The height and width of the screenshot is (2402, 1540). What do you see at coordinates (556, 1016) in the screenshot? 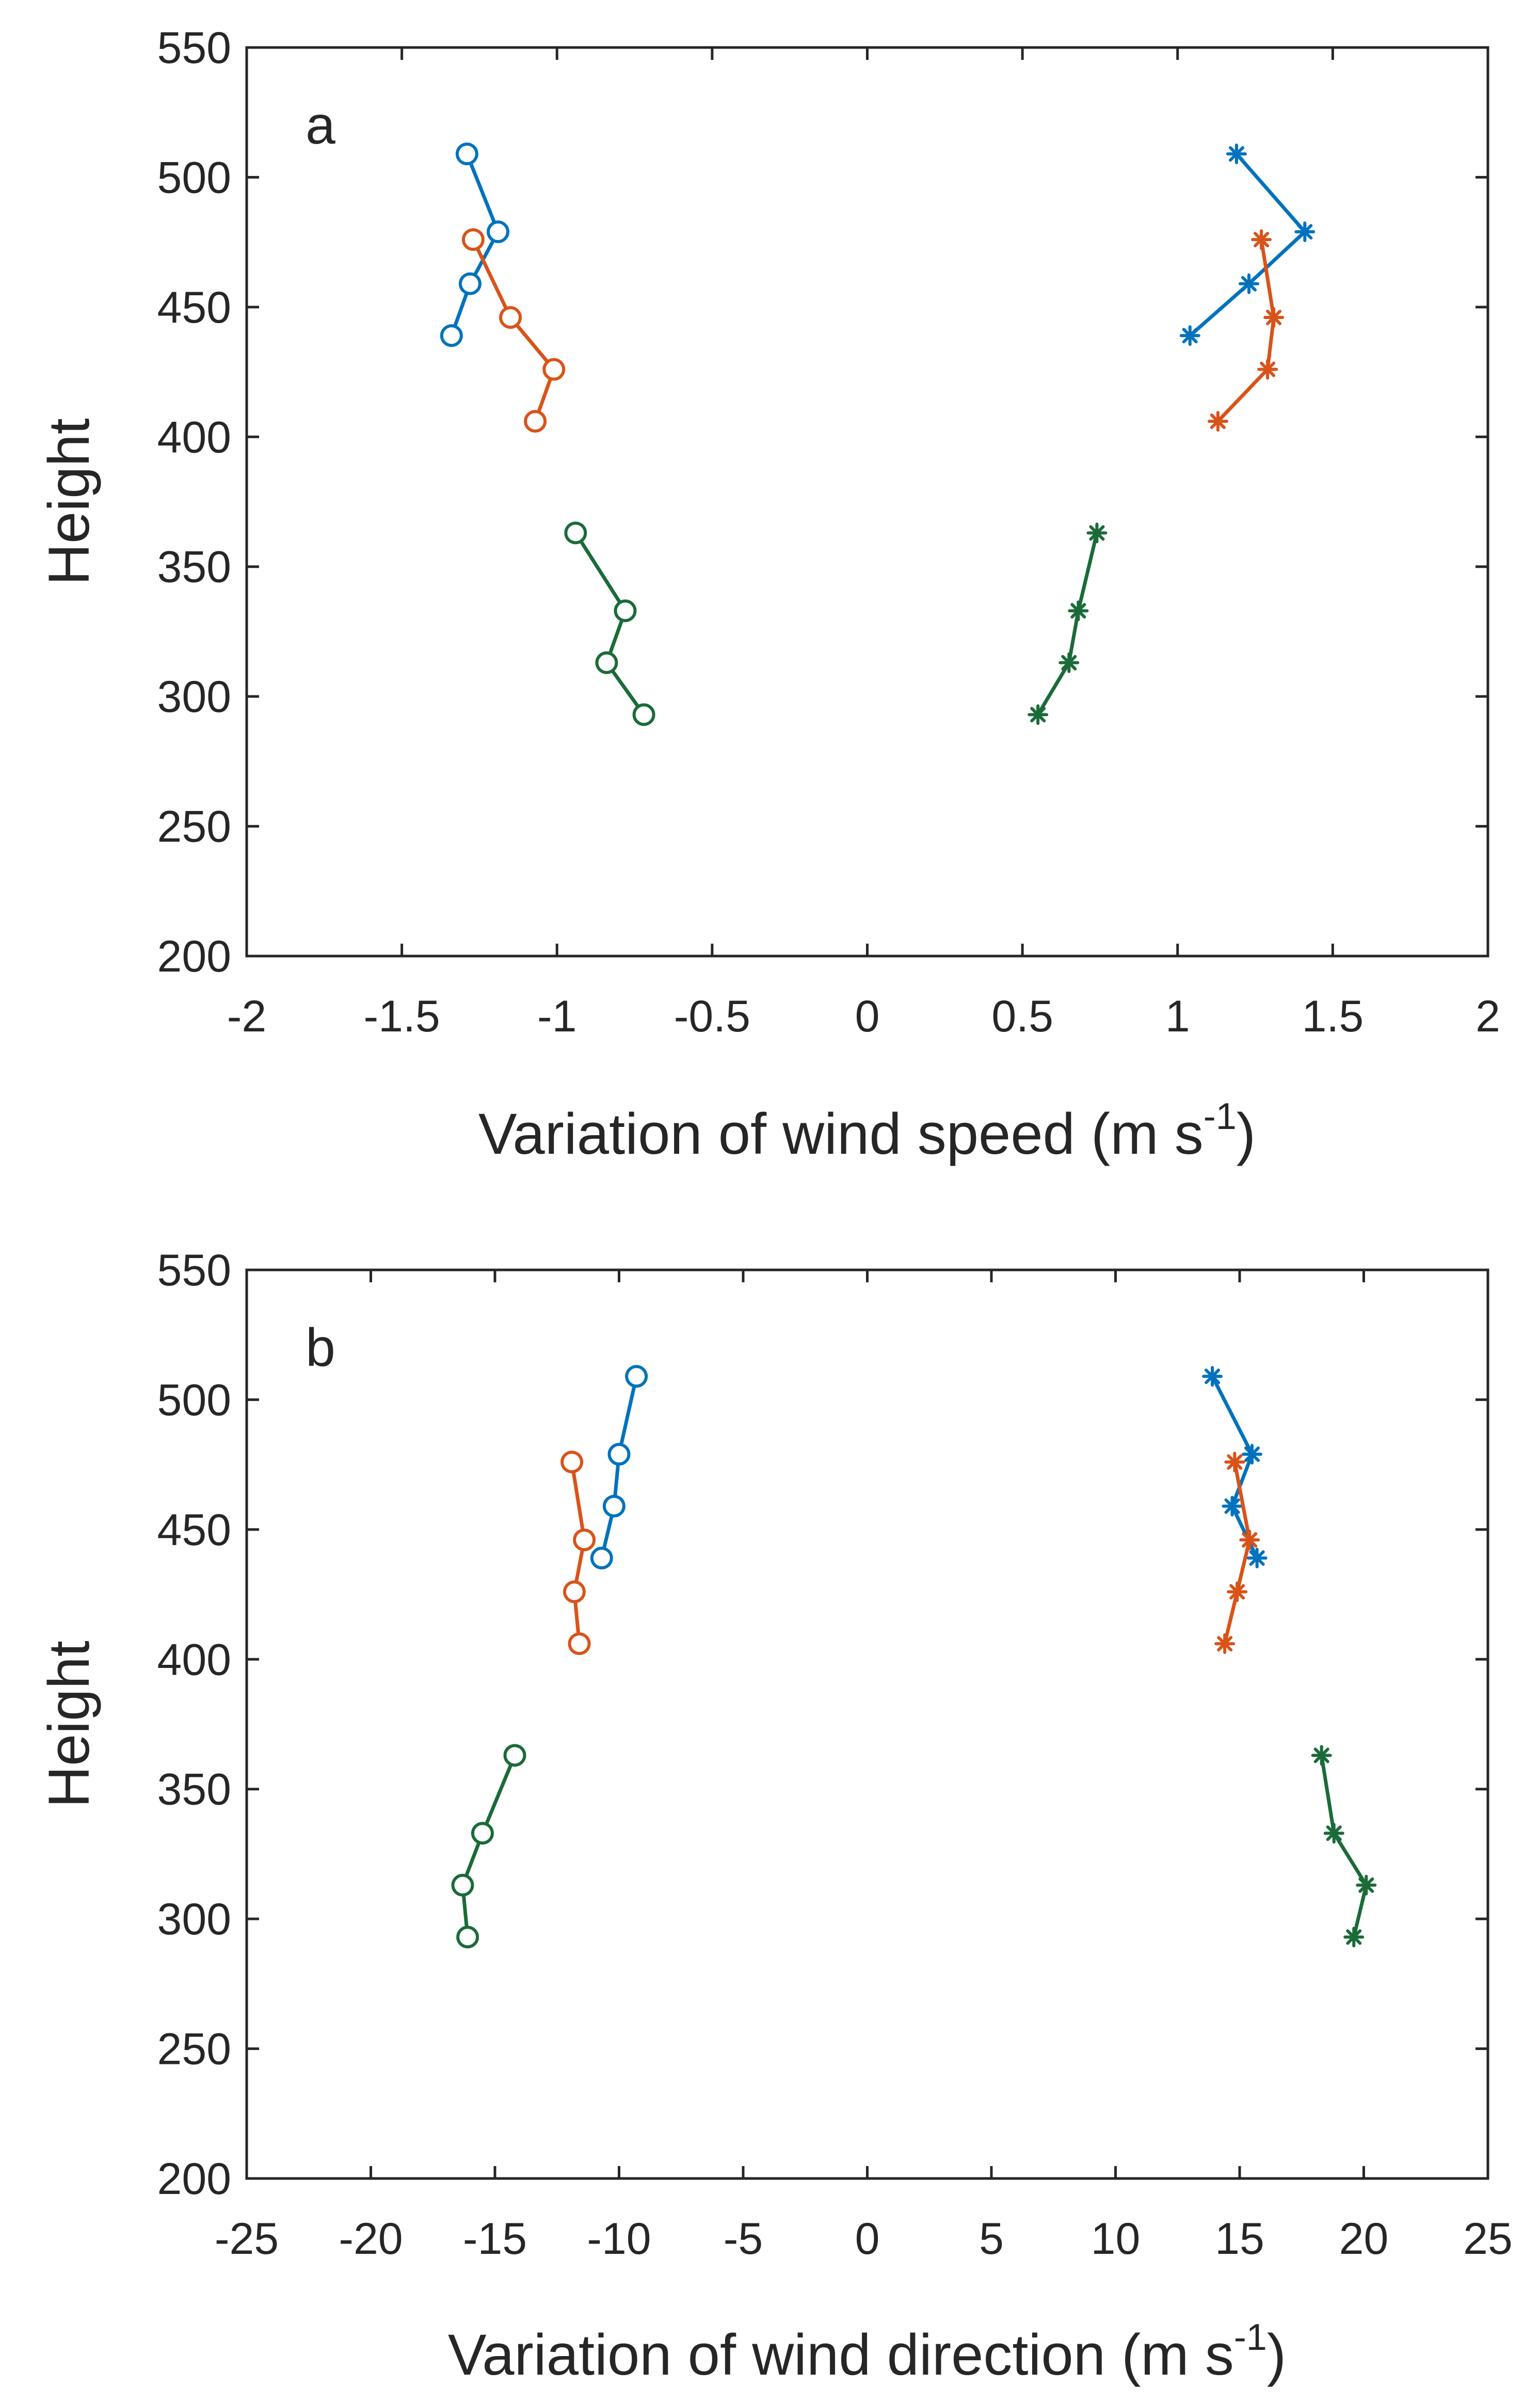
I see `x-tick-label: -1` at bounding box center [556, 1016].